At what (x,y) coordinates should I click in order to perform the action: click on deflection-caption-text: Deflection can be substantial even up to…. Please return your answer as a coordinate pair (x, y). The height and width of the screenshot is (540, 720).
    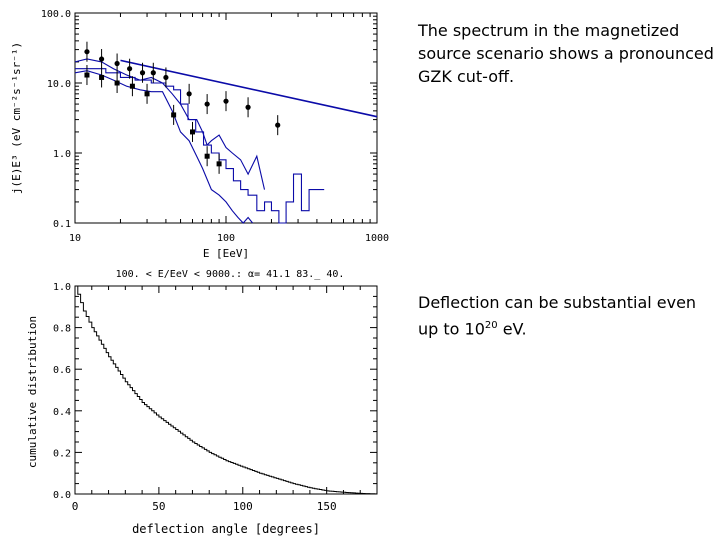
    Looking at the image, I should click on (557, 316).